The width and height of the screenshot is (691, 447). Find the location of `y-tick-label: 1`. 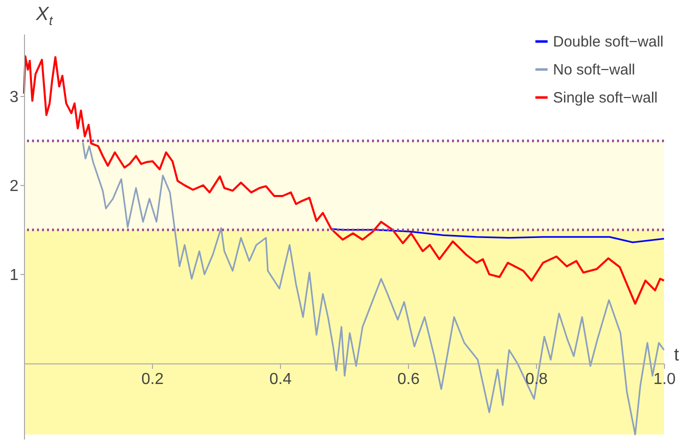

y-tick-label: 1 is located at coordinates (14, 275).